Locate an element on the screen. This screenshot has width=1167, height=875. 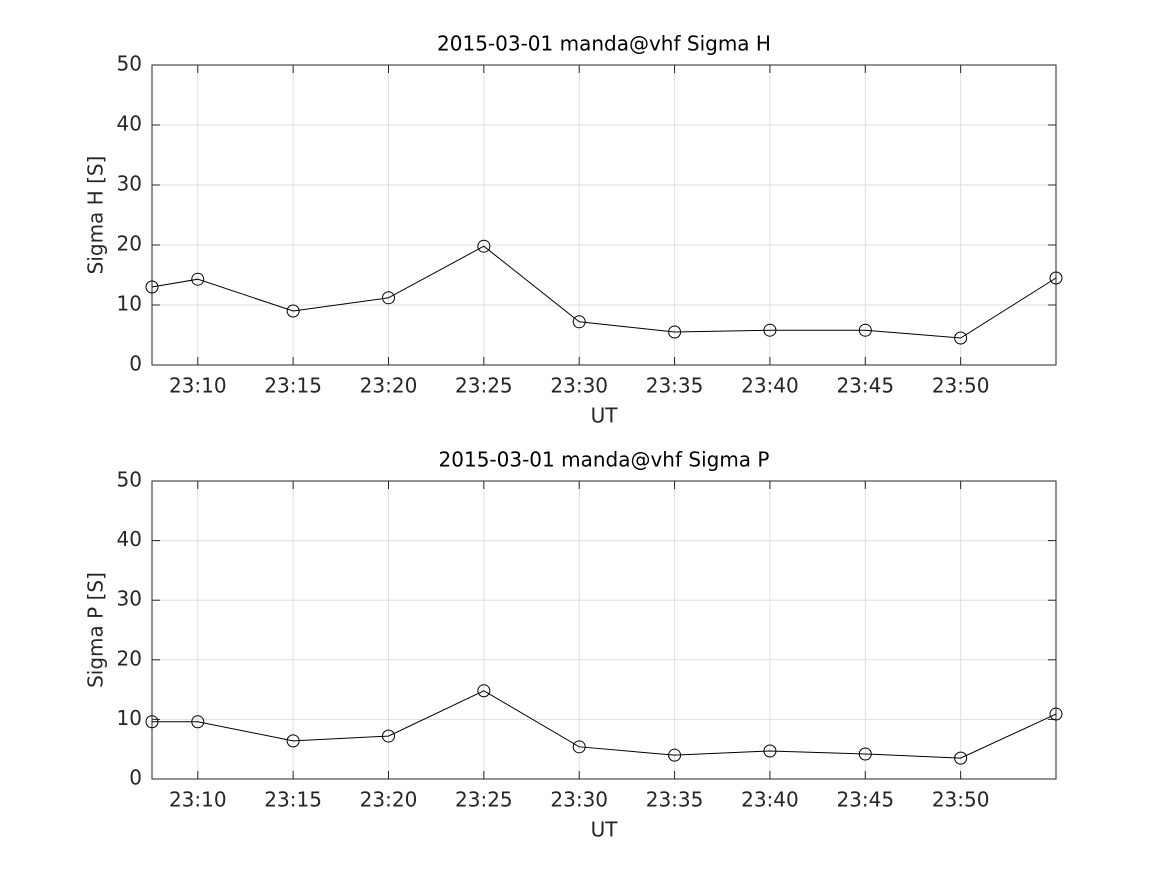
chart-title: 2015-03-01 manda@vhf Sigma H is located at coordinates (604, 44).